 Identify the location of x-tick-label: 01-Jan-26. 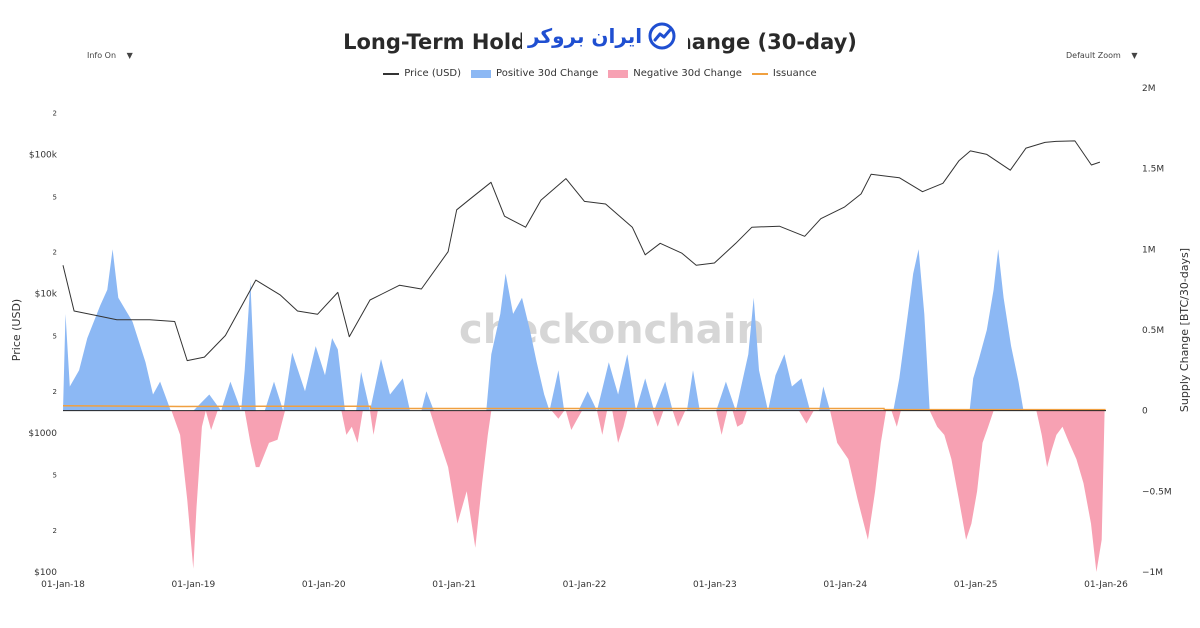
(1106, 585).